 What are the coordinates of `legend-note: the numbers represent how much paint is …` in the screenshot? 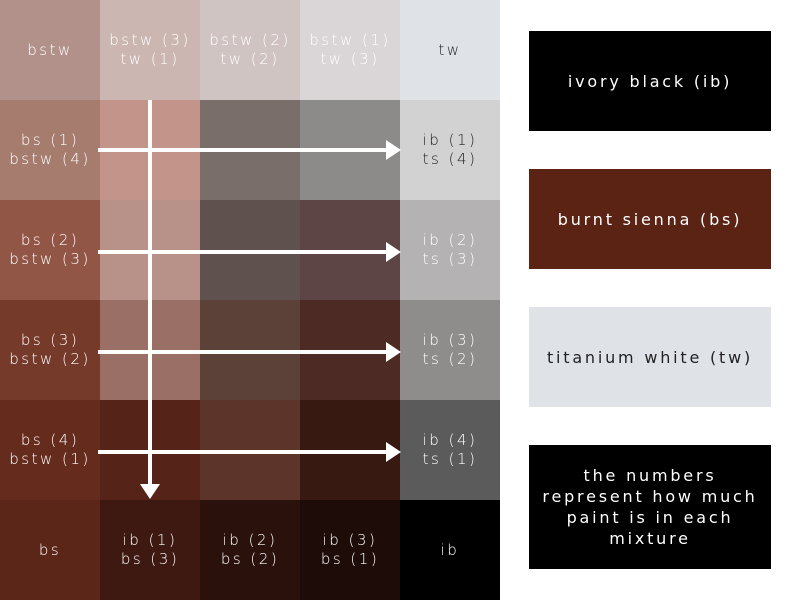 It's located at (650, 507).